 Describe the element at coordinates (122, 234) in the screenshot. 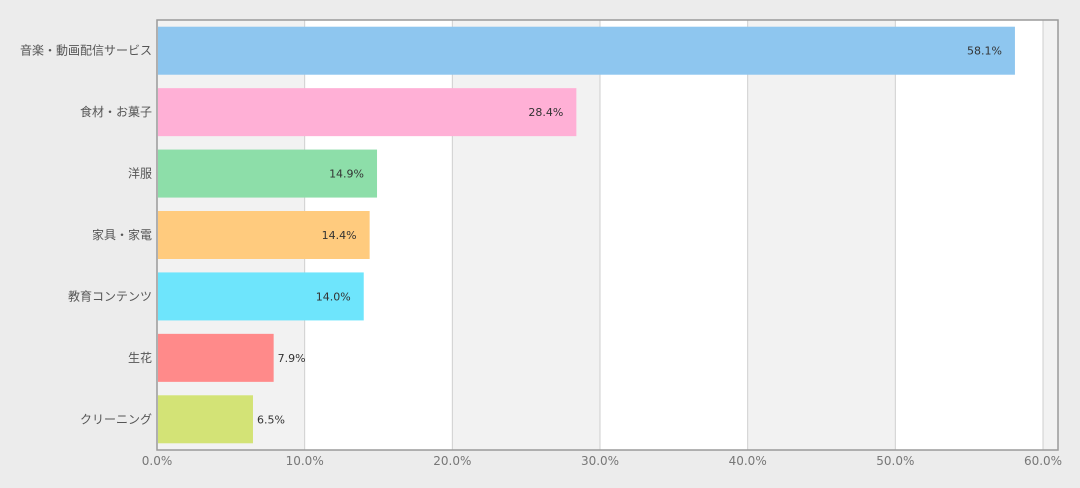

I see `category-label: 家具・家電` at that location.